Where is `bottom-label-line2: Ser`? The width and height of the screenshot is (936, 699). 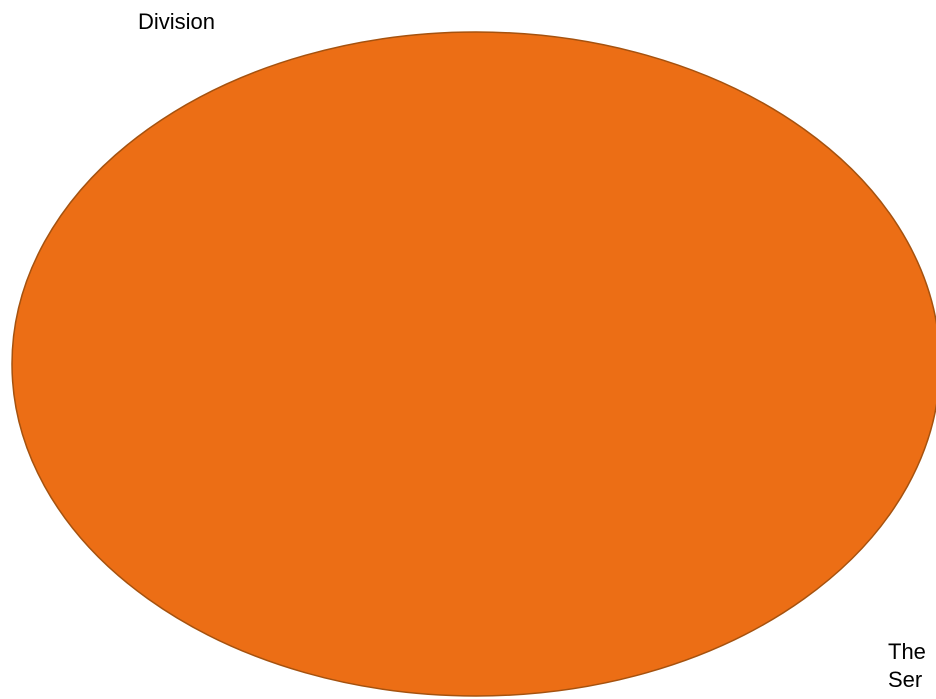
bottom-label-line2: Ser is located at coordinates (905, 679).